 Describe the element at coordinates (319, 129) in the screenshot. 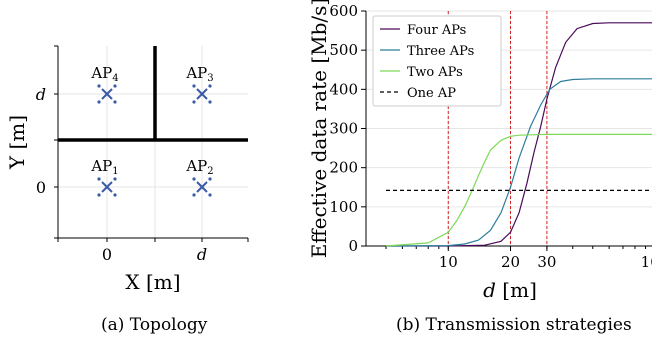

I see `y-axis-label: Effective data rate [Mb/s]` at that location.